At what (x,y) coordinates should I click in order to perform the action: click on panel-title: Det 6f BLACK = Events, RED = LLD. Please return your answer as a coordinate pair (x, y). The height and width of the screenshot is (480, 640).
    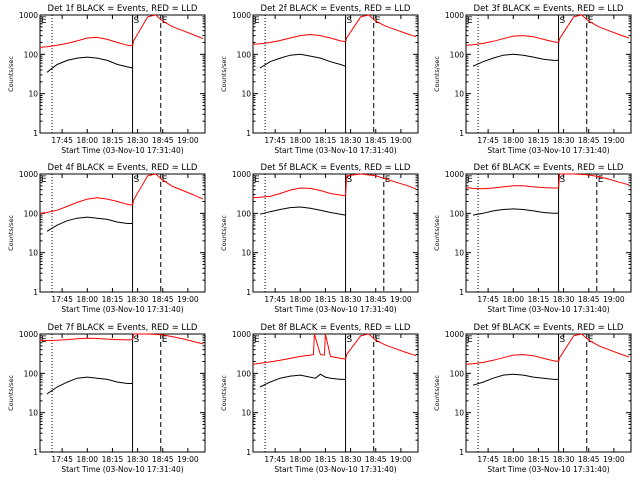
    Looking at the image, I should click on (549, 168).